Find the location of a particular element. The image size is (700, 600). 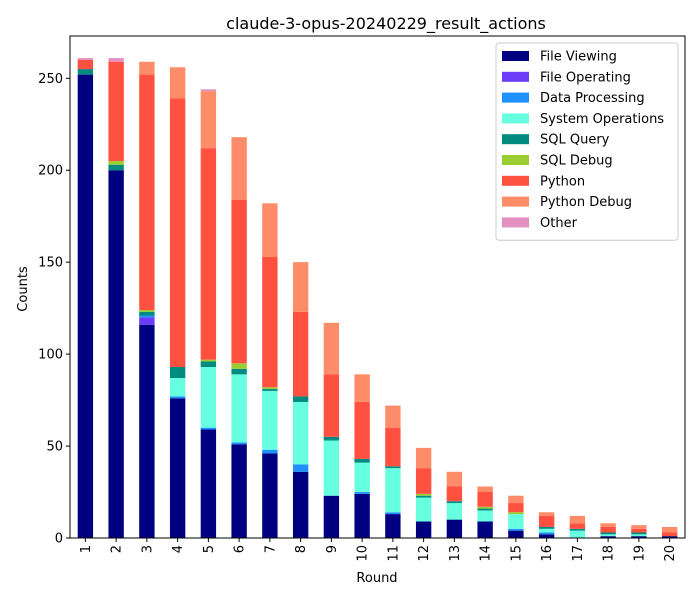

x-tick-label: 12 is located at coordinates (424, 553).